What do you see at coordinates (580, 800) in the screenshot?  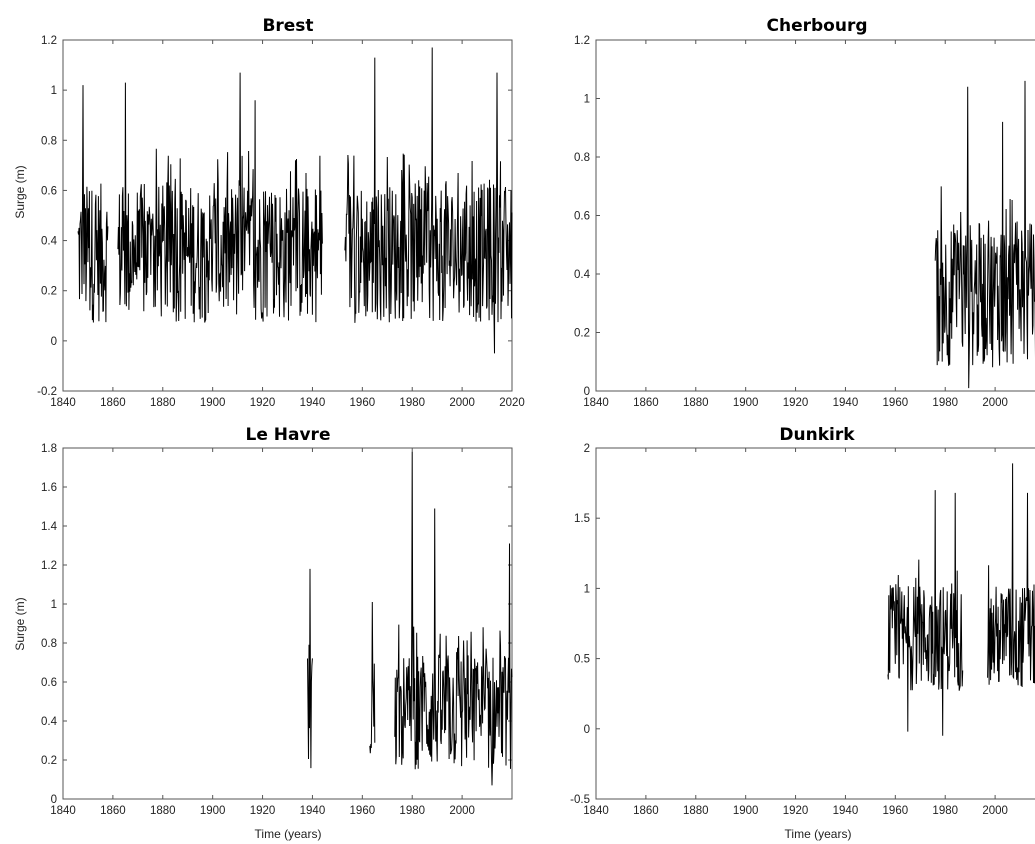 I see `y-tick-label: -0.5` at bounding box center [580, 800].